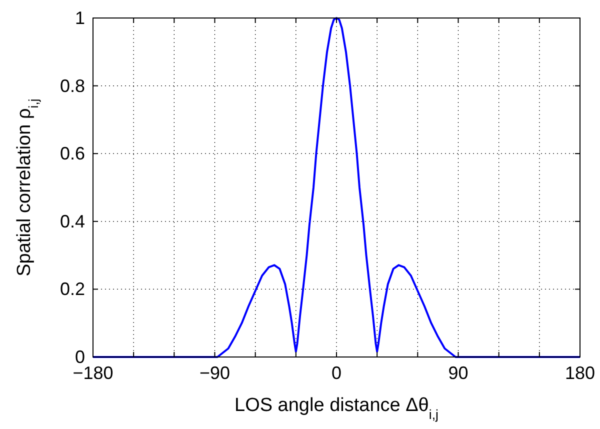 This screenshot has width=600, height=429. What do you see at coordinates (72, 221) in the screenshot?
I see `y-tick-label: 0.4` at bounding box center [72, 221].